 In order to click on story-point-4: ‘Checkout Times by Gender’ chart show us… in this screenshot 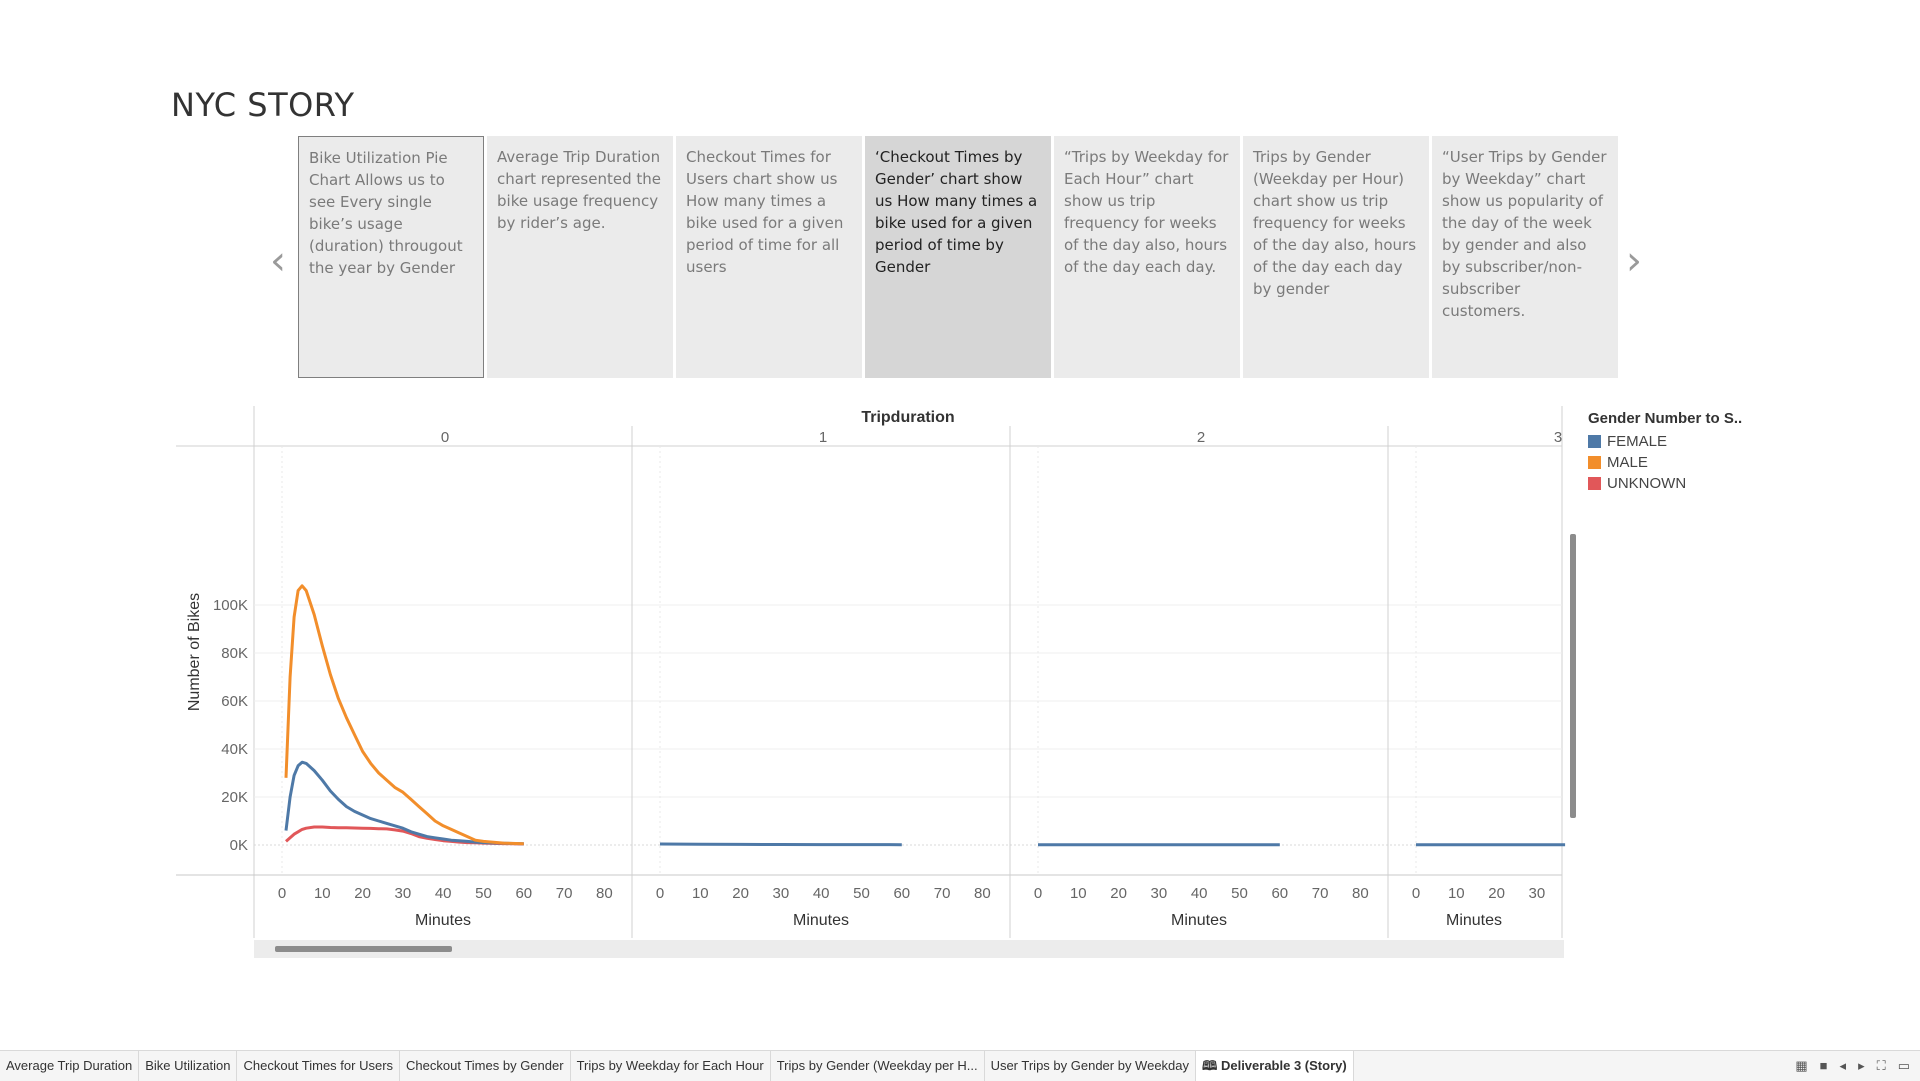, I will do `click(958, 257)`.